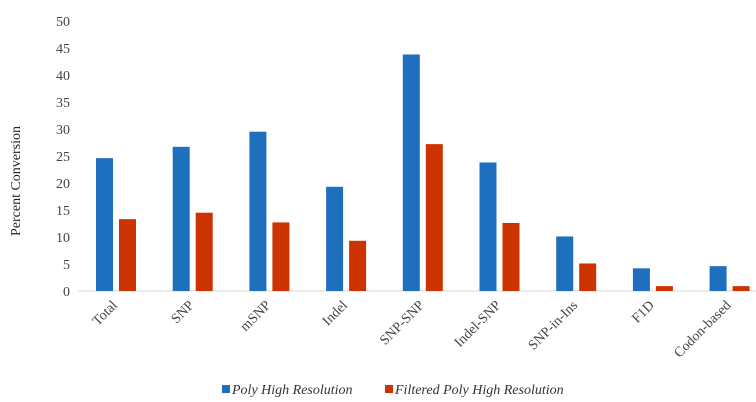 This screenshot has width=756, height=402. Describe the element at coordinates (63, 49) in the screenshot. I see `y-tick-label: 45` at that location.